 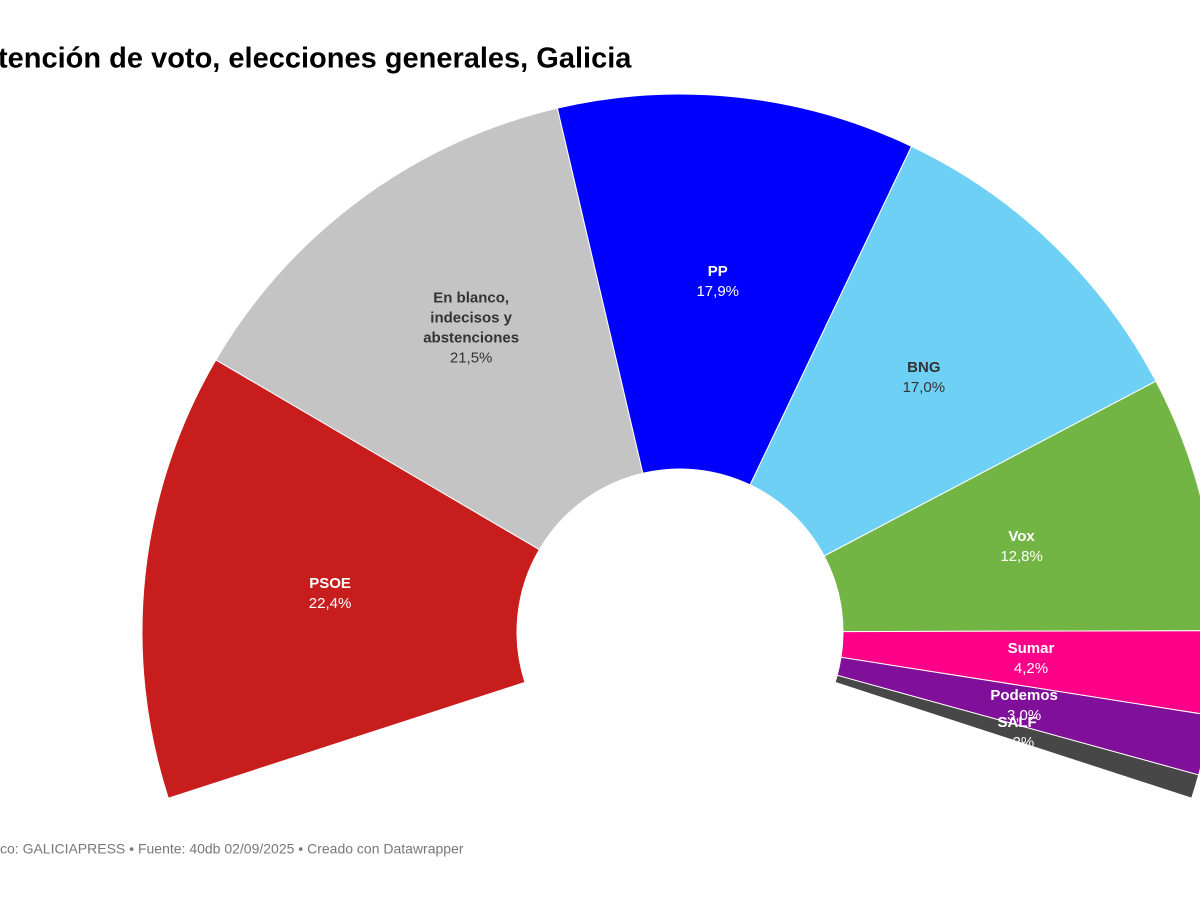 I want to click on segment-label: Sumar, so click(x=1031, y=648).